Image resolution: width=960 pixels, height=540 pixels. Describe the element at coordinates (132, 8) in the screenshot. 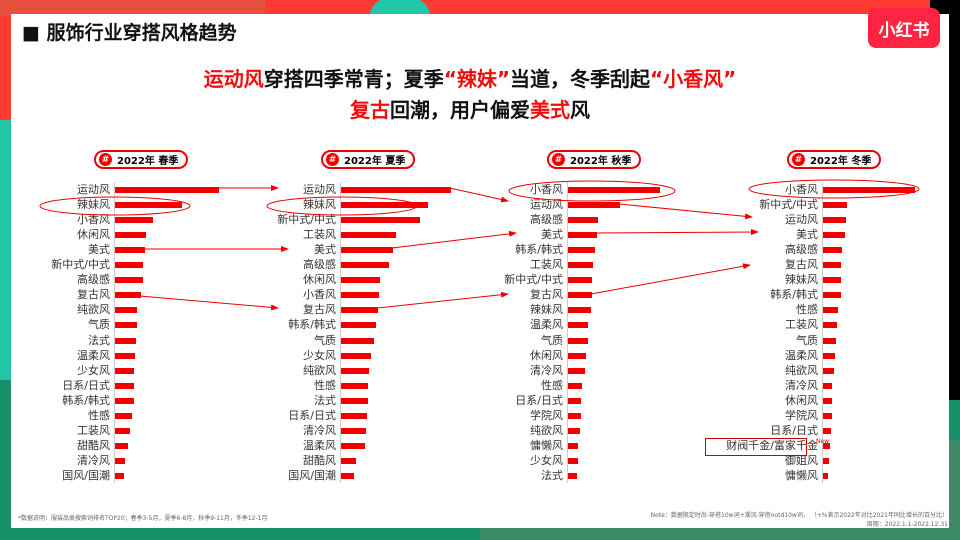

I see `bg-decoration` at that location.